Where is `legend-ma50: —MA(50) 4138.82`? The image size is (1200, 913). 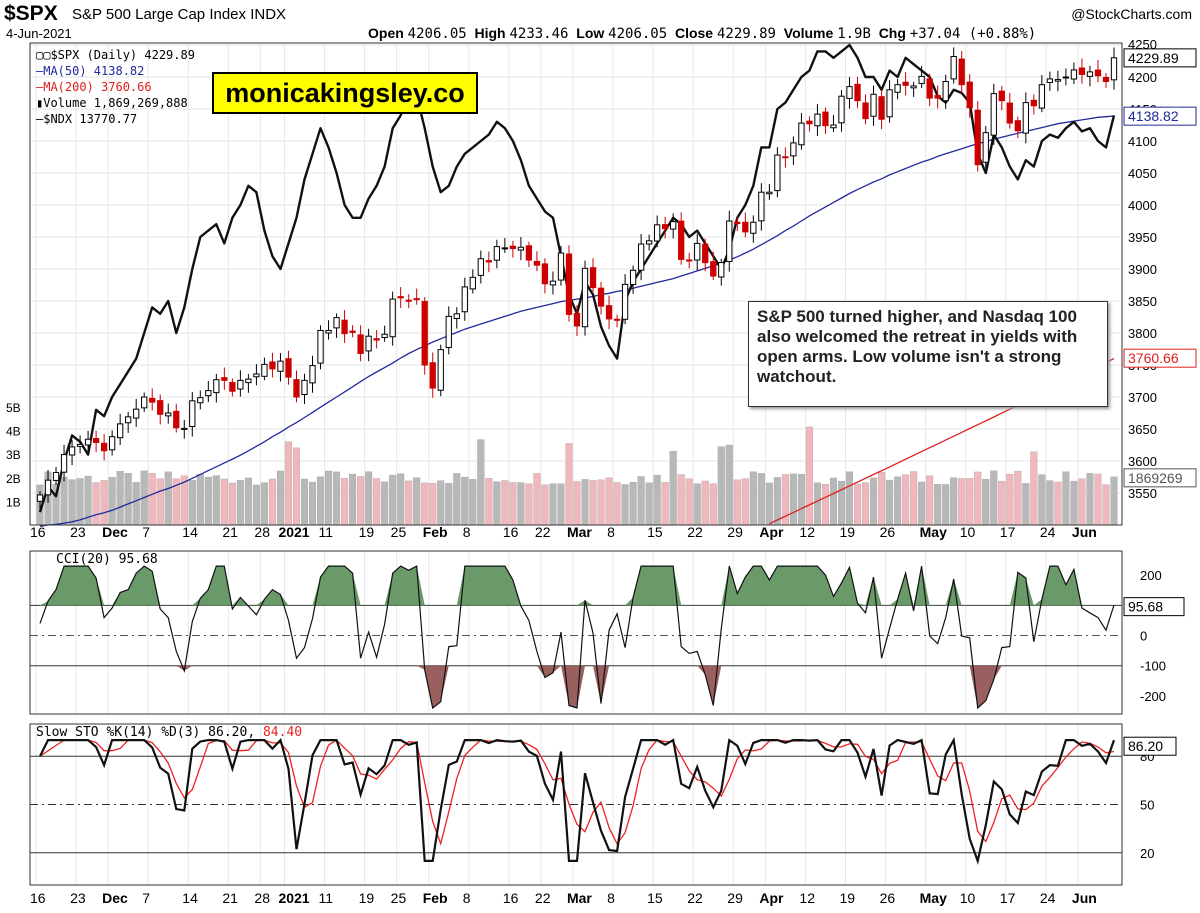
legend-ma50: —MA(50) 4138.82 is located at coordinates (90, 71).